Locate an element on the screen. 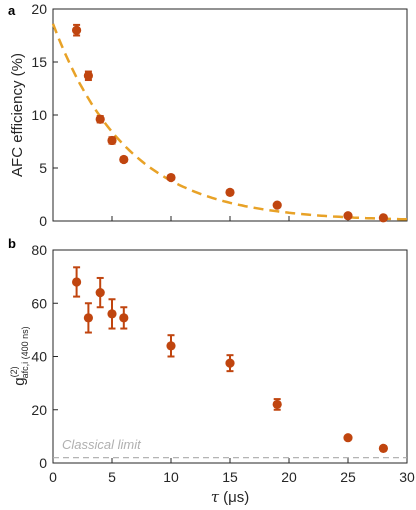 Image resolution: width=416 pixels, height=510 pixels. ytick-label-b-4: 80 is located at coordinates (39, 250).